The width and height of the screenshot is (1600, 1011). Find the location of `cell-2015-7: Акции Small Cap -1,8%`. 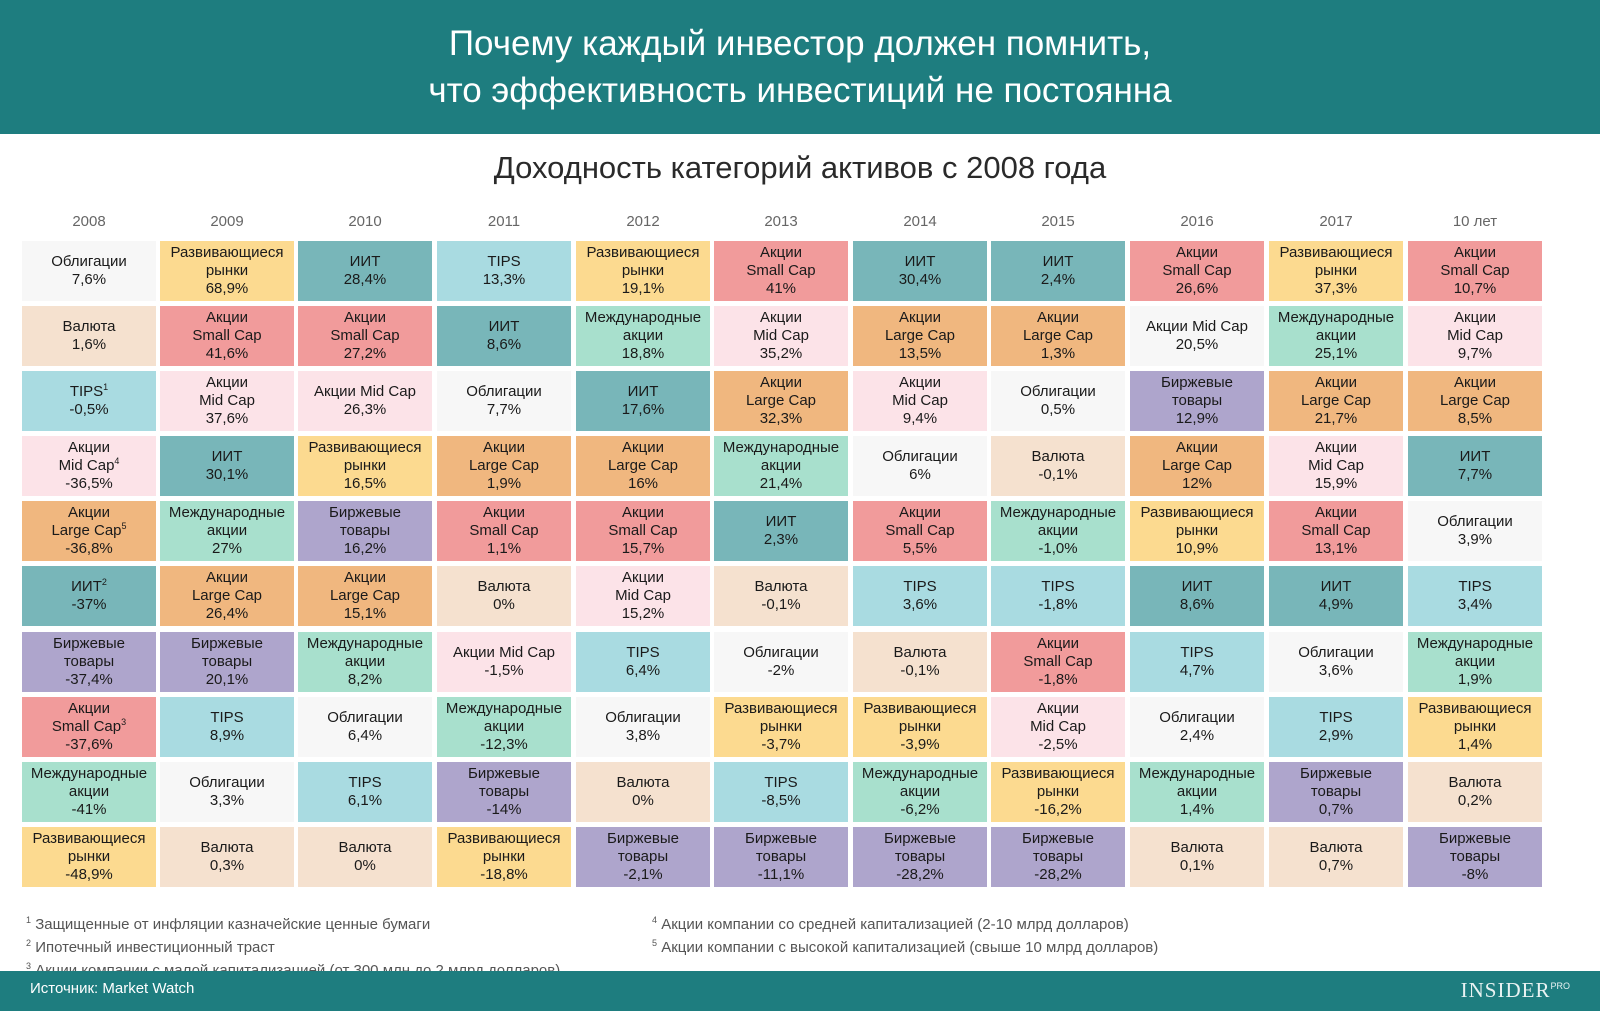

cell-2015-7: Акции Small Cap -1,8% is located at coordinates (1058, 662).